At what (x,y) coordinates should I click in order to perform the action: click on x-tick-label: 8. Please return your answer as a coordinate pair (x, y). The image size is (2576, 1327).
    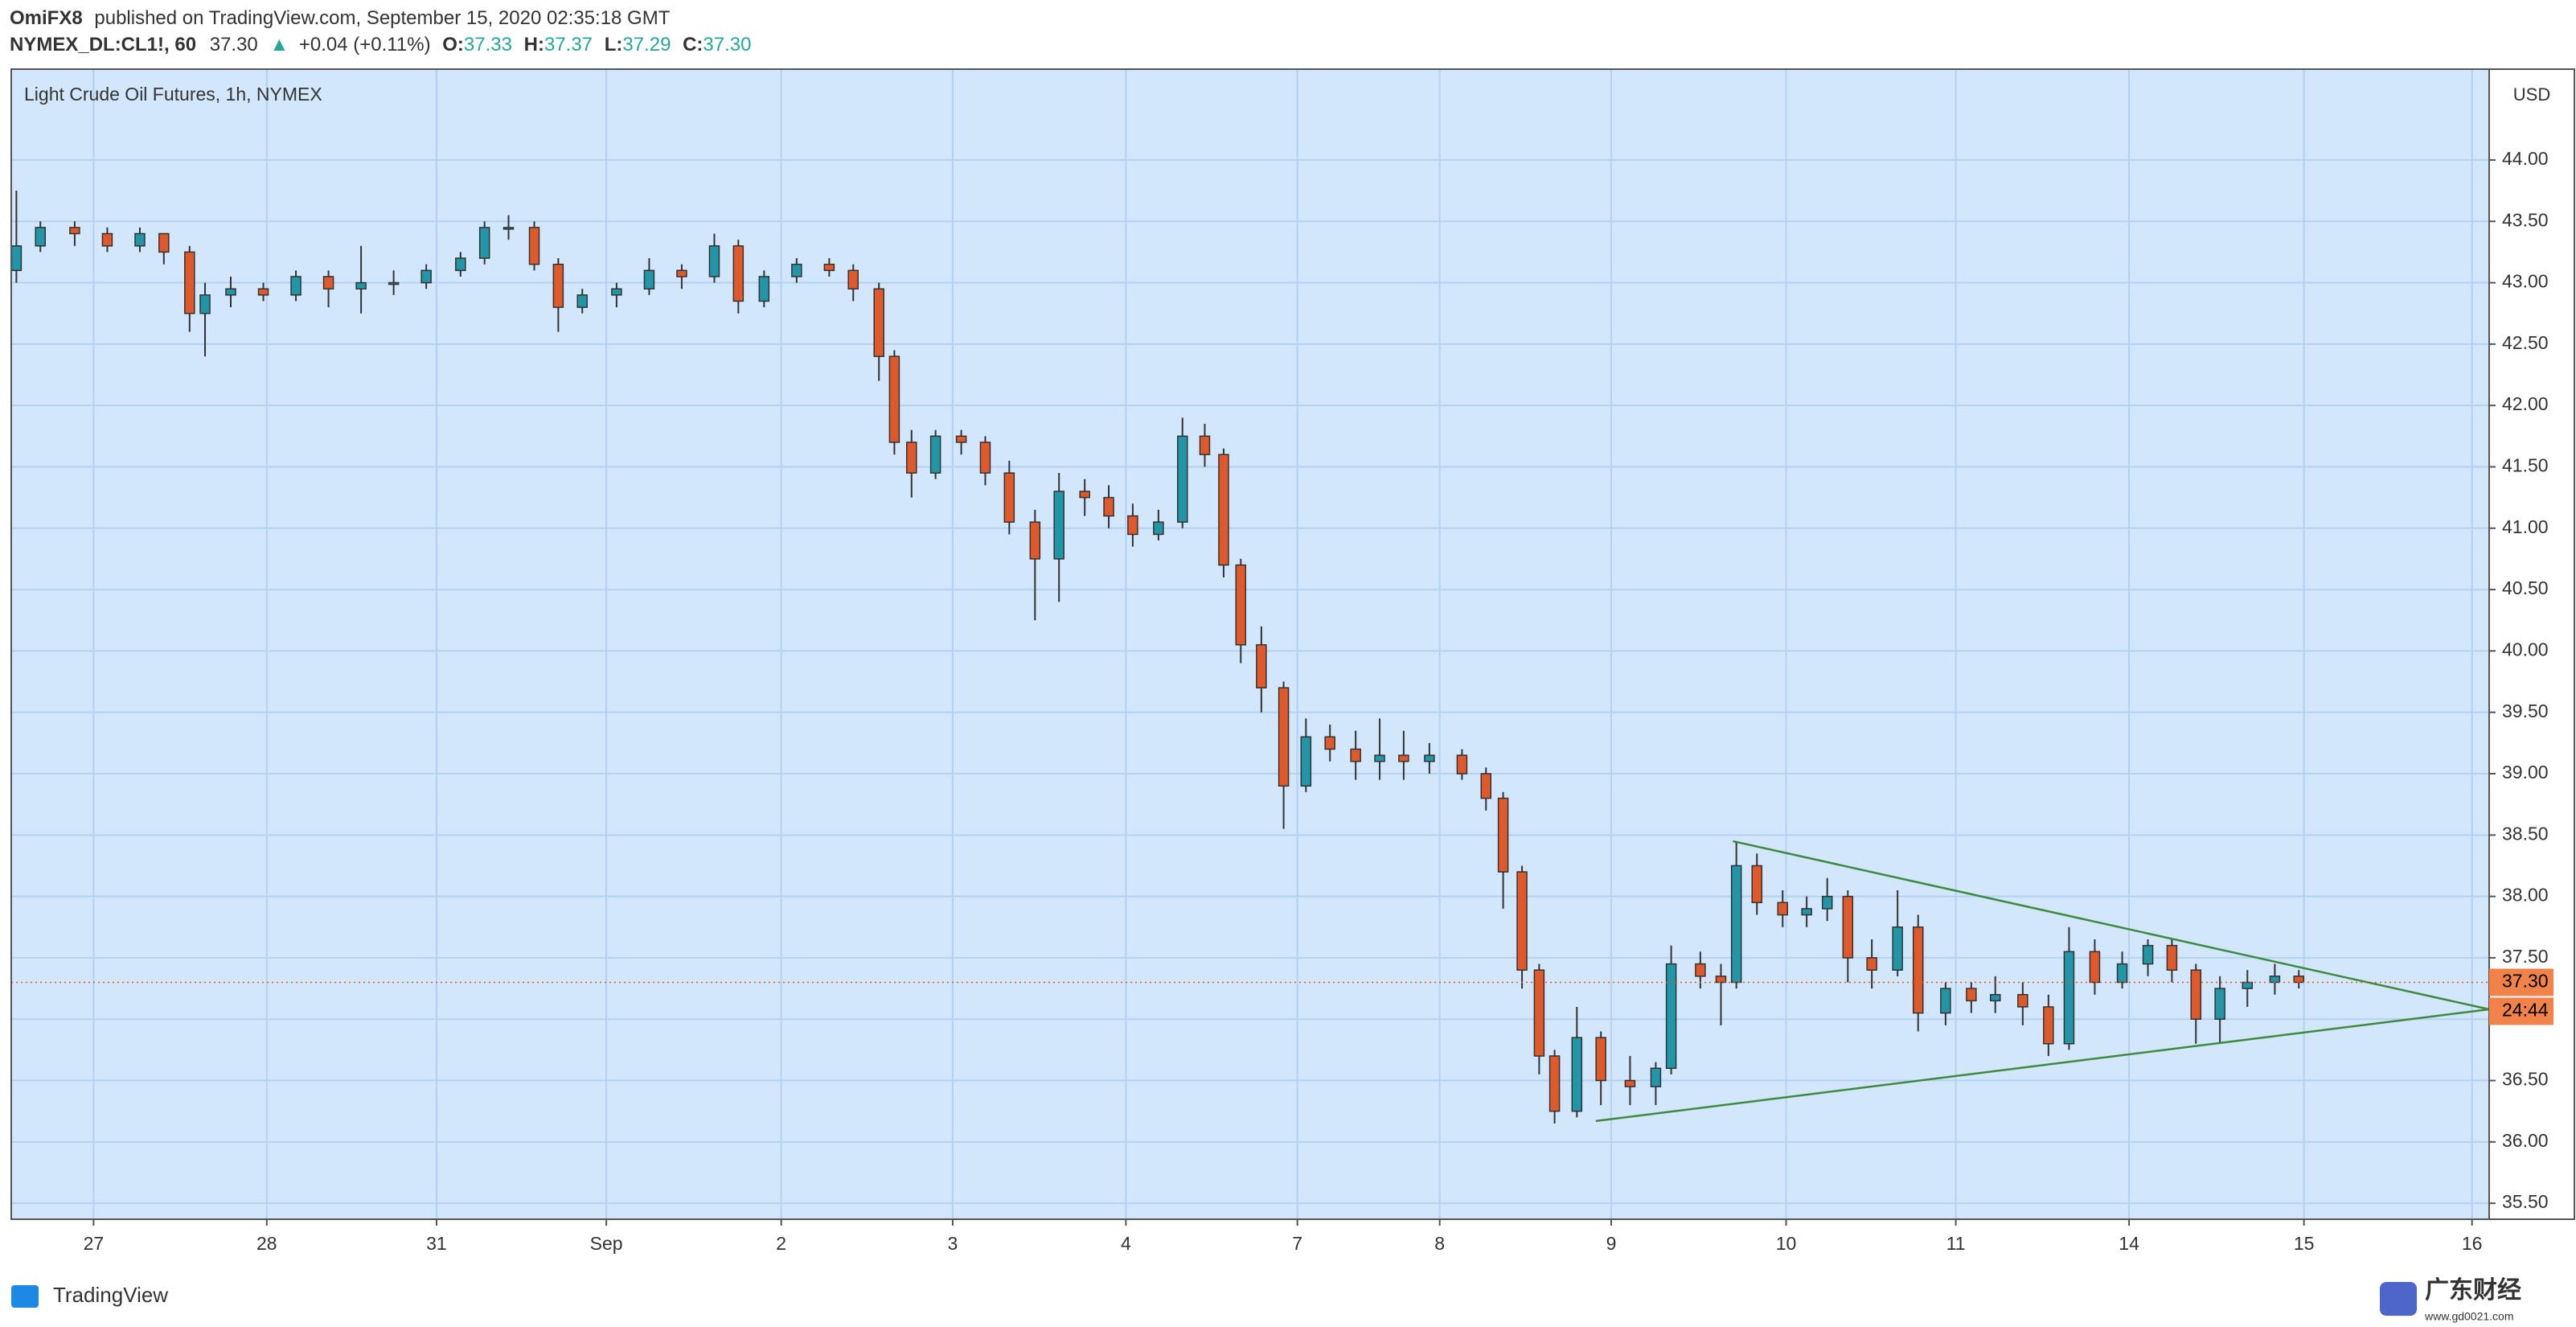
    Looking at the image, I should click on (1439, 1243).